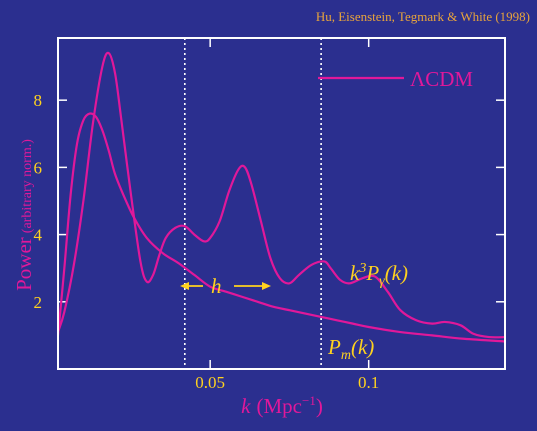  What do you see at coordinates (225, 286) in the screenshot?
I see `h-arrow-annotation: h` at bounding box center [225, 286].